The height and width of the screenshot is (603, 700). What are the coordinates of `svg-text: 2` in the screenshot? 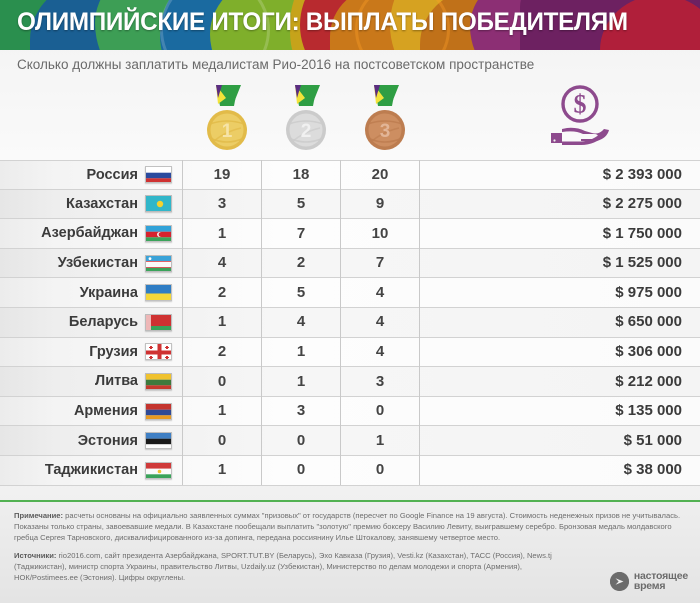 It's located at (306, 131).